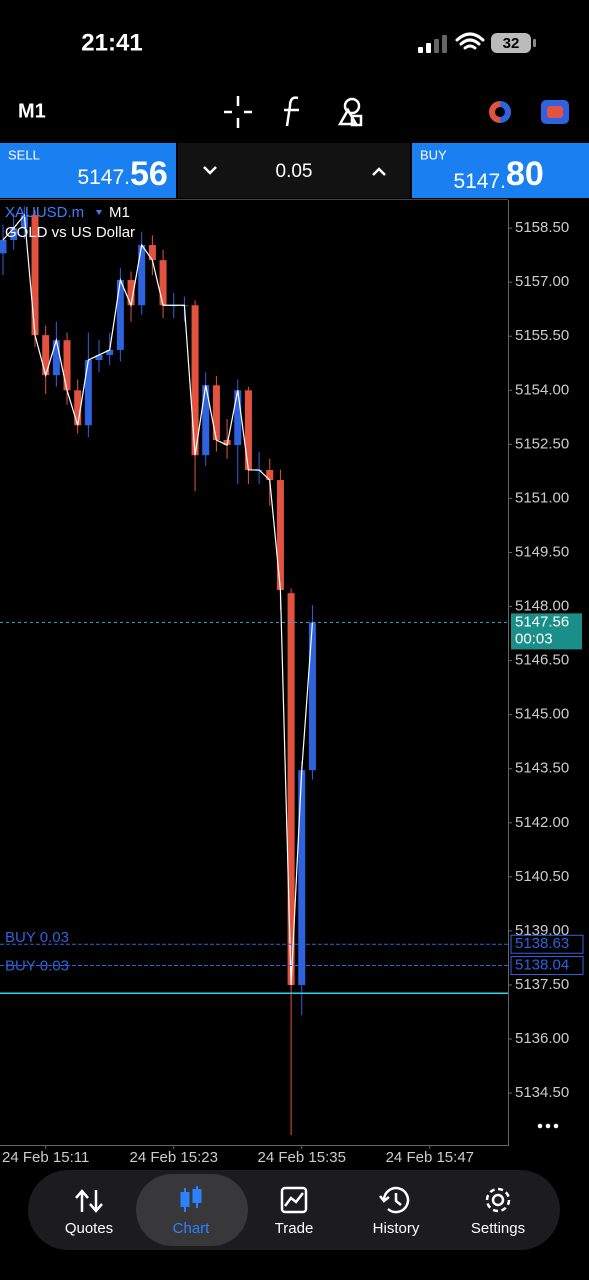 Image resolution: width=589 pixels, height=1280 pixels. I want to click on sell-label: SELL, so click(24, 154).